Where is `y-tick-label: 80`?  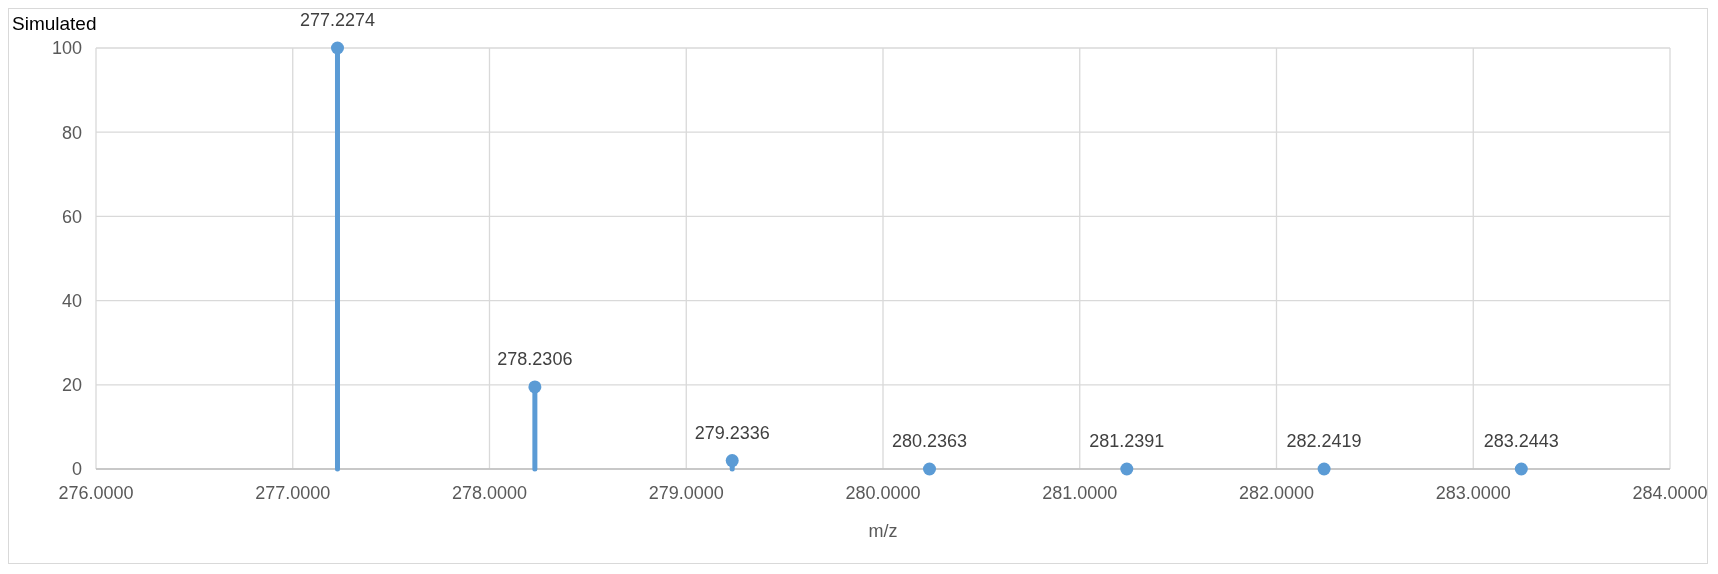
y-tick-label: 80 is located at coordinates (71, 132).